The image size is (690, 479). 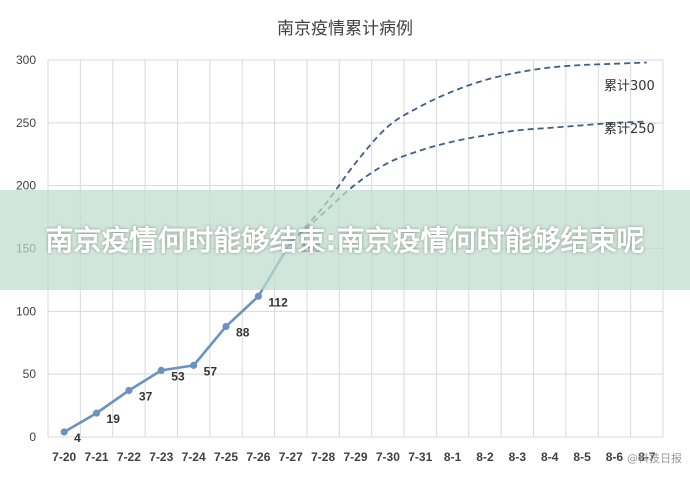 What do you see at coordinates (30, 374) in the screenshot?
I see `y-tick-label: 50` at bounding box center [30, 374].